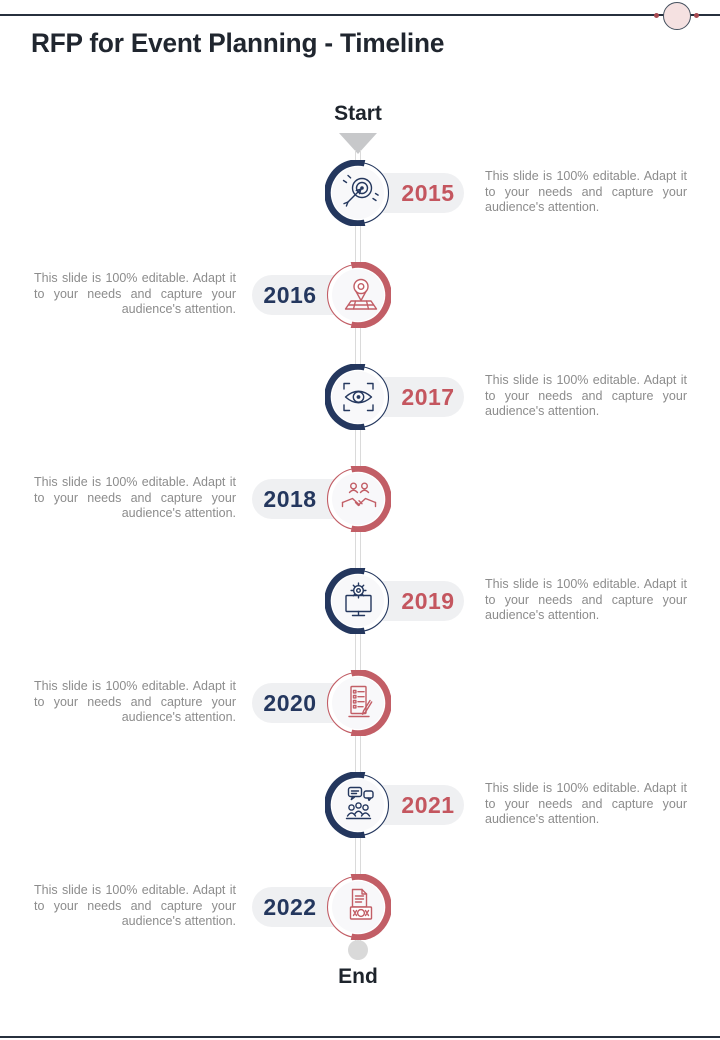 This screenshot has width=720, height=1040. I want to click on year-label: 2018, so click(290, 499).